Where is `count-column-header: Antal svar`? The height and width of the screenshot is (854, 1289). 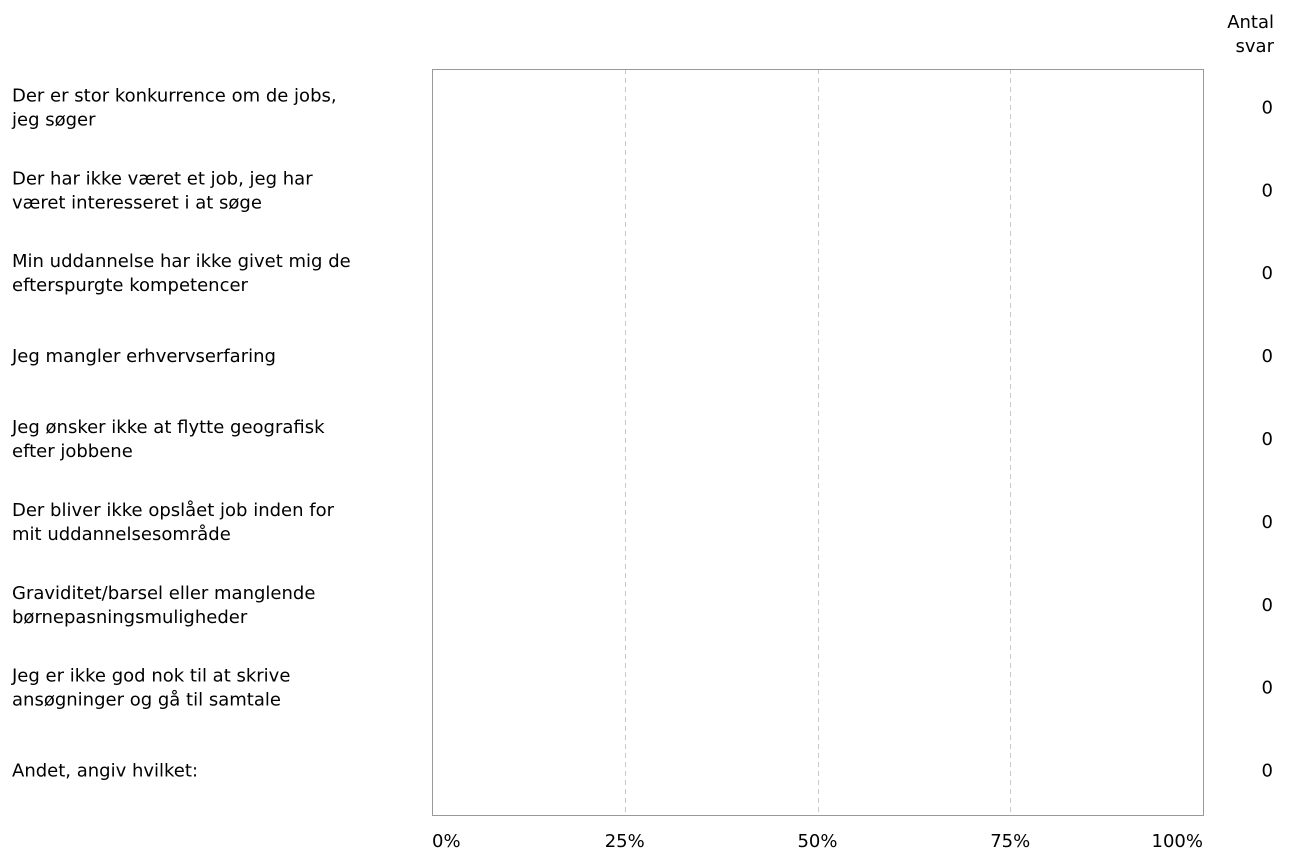
count-column-header: Antal svar is located at coordinates (1250, 34).